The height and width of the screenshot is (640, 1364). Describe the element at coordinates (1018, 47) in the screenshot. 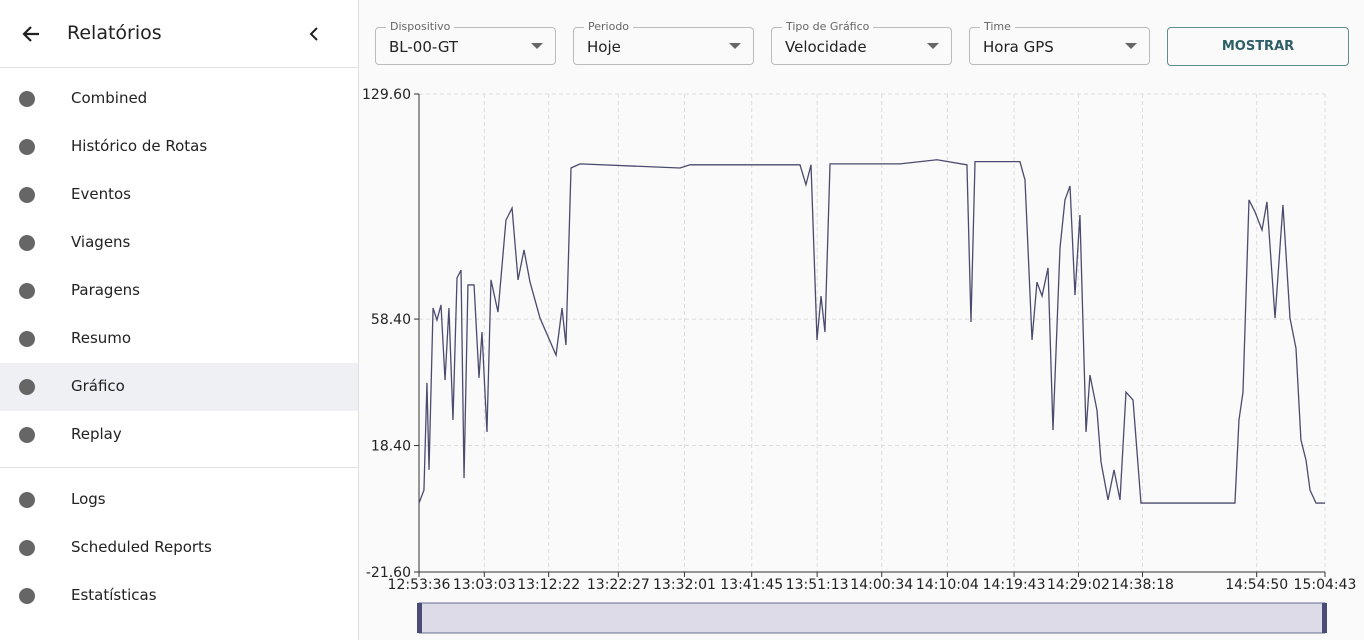

I see `field-value: Hora GPS` at that location.